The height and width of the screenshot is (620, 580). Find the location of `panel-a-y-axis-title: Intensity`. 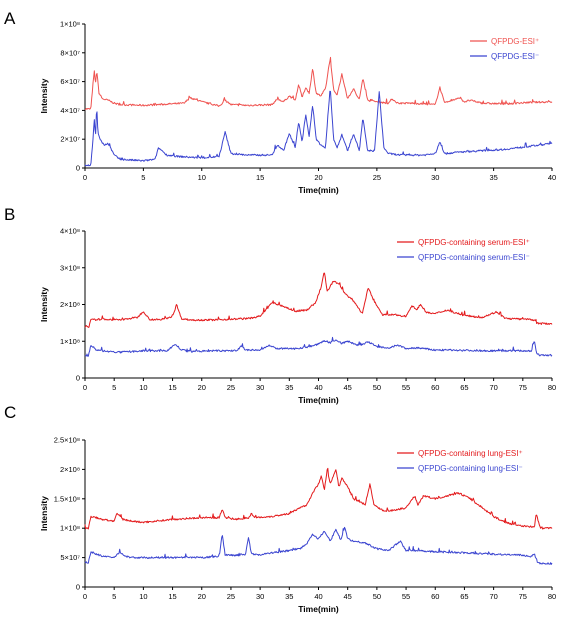

panel-a-y-axis-title: Intensity is located at coordinates (44, 95).